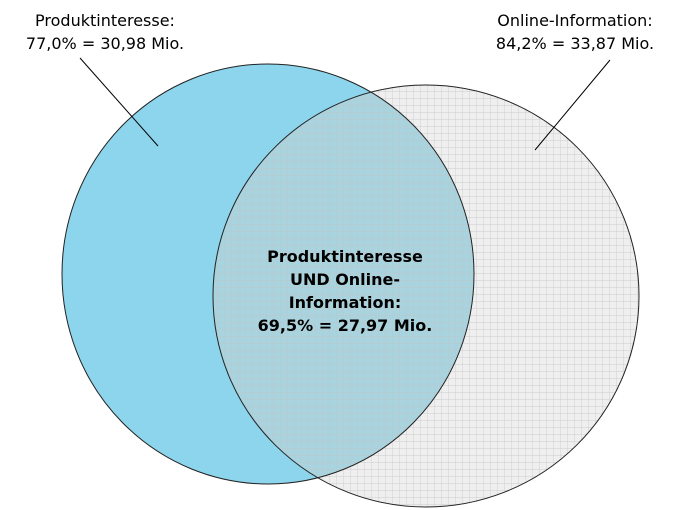  I want to click on set-value: 77,0% = 30,98 Mio., so click(105, 43).